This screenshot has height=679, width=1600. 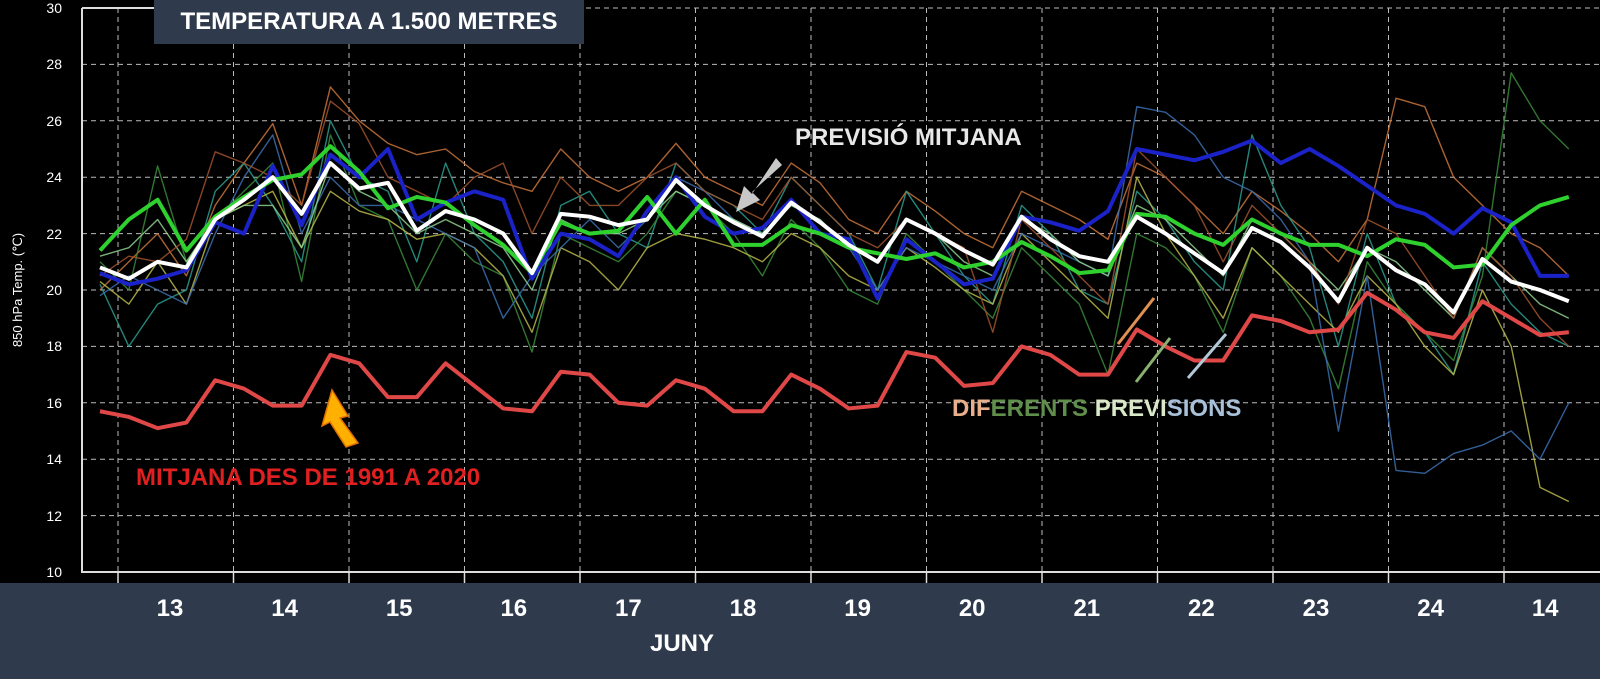 I want to click on x-tick-label: 15, so click(x=399, y=608).